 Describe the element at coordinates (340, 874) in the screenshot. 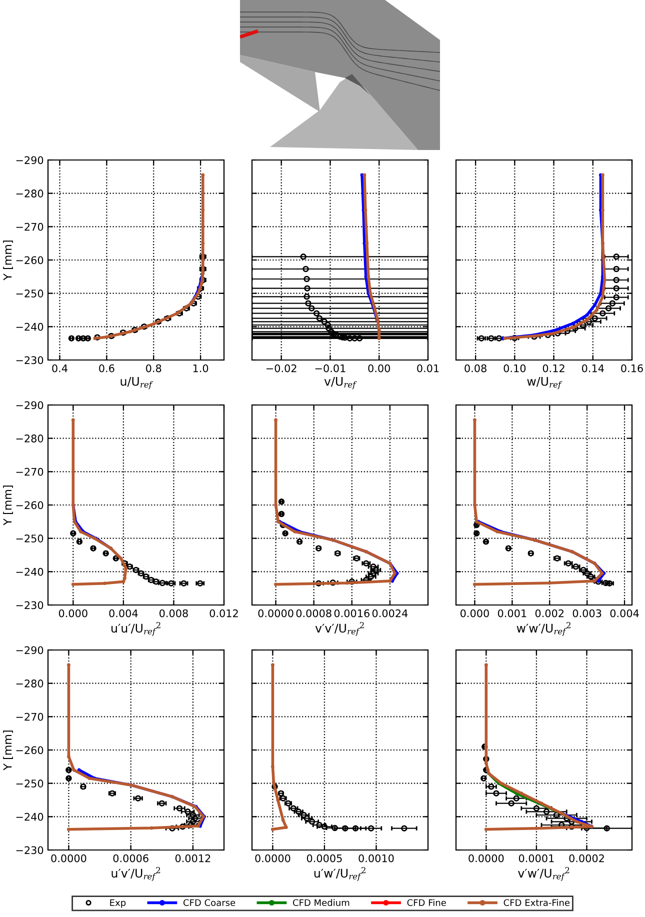

I see `x-axis-title: u′w′/U$_{ref}$$^{2}$` at that location.